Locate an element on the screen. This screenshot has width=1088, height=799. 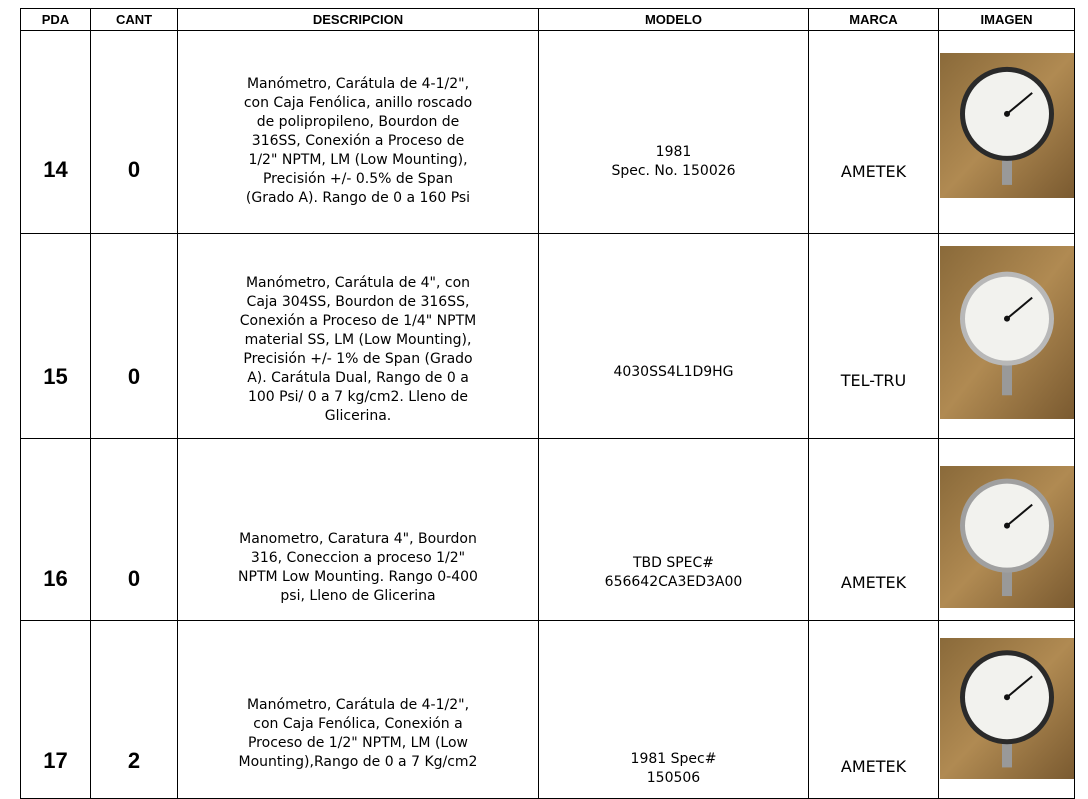
description-line: 316SS, Conexión a Proceso de is located at coordinates (358, 141).